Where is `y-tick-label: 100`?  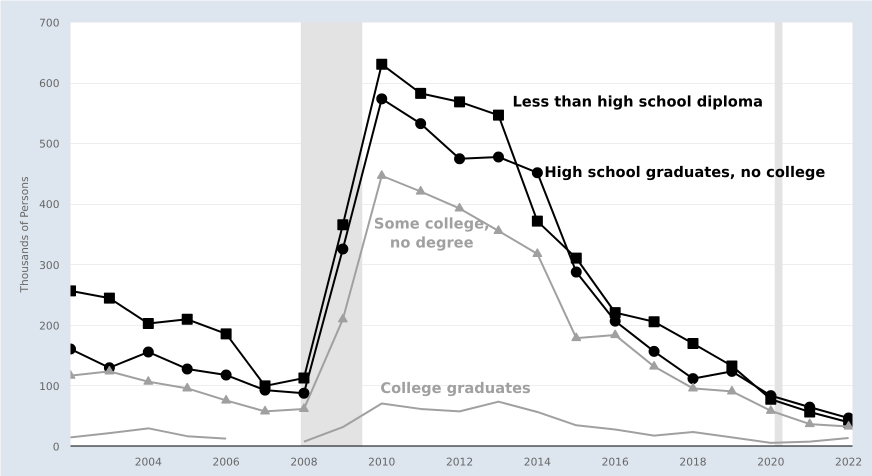 y-tick-label: 100 is located at coordinates (49, 386).